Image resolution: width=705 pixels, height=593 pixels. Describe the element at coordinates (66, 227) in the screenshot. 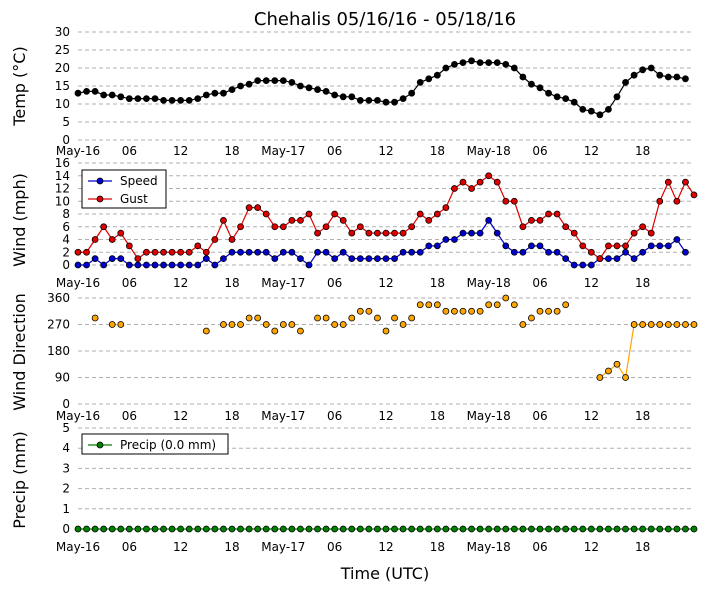

I see `y-tick-label: 6` at that location.